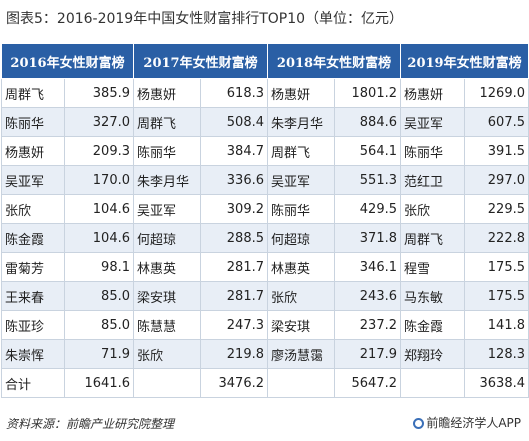  I want to click on person-name-cell: 范红卫, so click(432, 180).